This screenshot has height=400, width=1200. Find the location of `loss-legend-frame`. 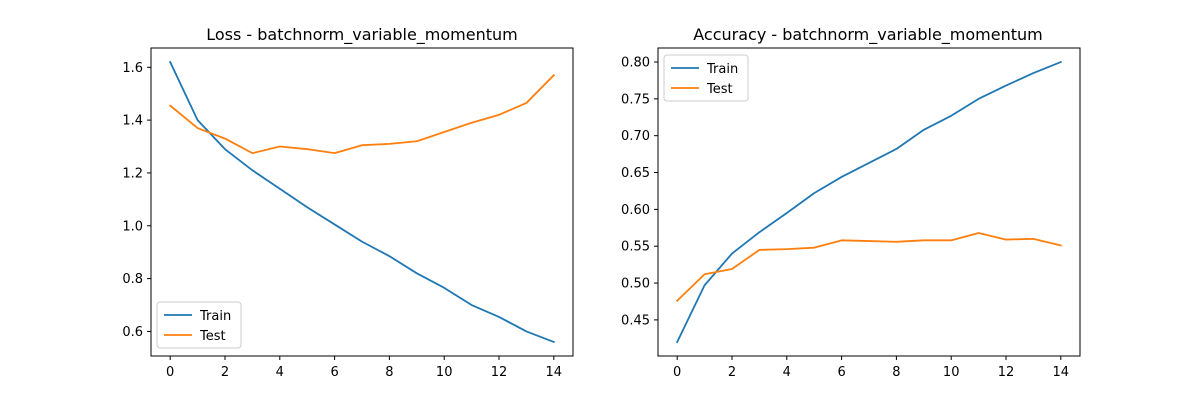

loss-legend-frame is located at coordinates (199, 325).